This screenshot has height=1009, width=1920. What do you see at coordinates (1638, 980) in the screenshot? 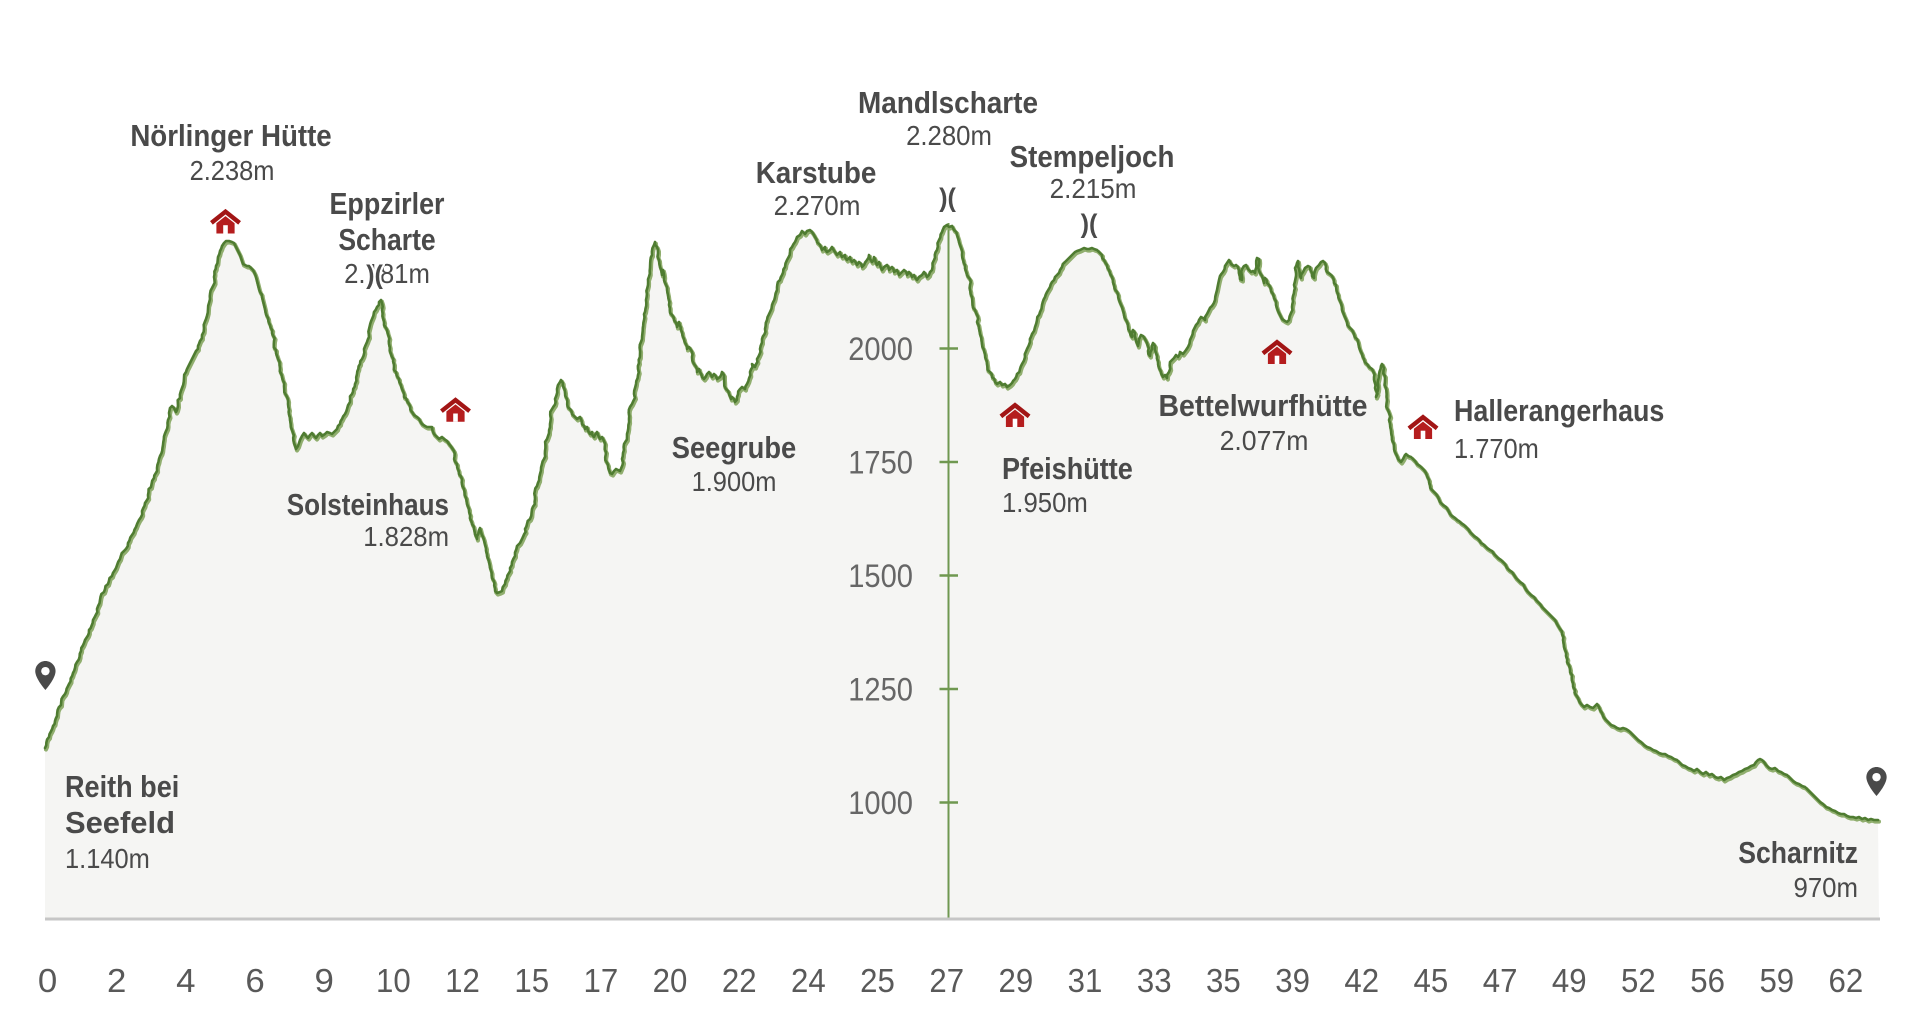
I see `svg-text: 52` at bounding box center [1638, 980].